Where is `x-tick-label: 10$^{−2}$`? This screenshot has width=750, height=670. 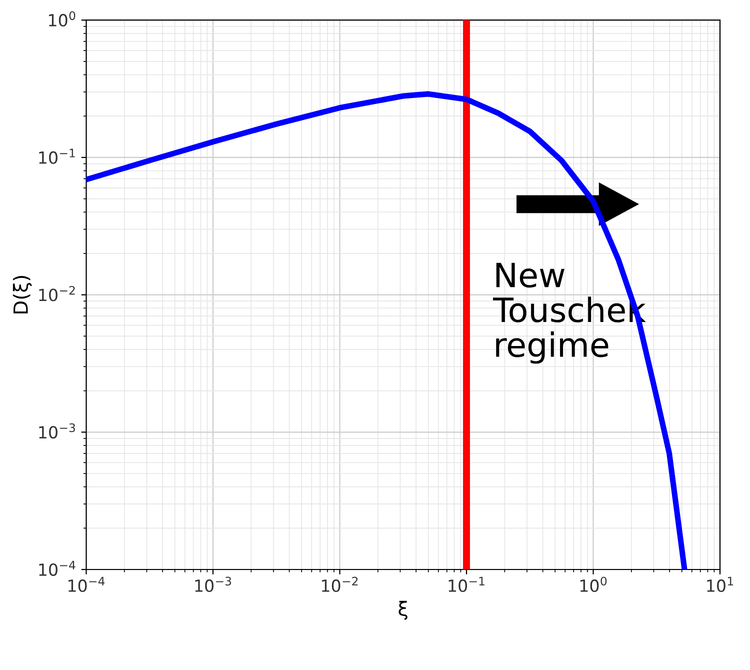 x-tick-label: 10$^{−2}$ is located at coordinates (340, 584).